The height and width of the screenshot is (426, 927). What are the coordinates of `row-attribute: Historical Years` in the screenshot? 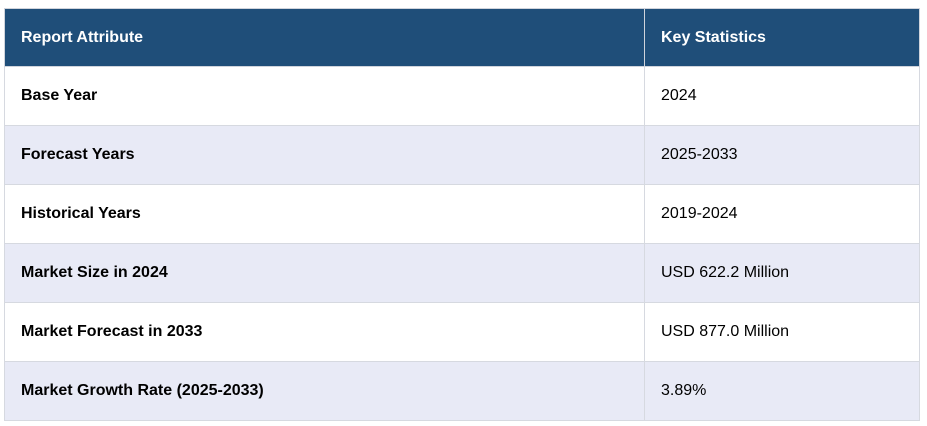 It's located at (324, 214).